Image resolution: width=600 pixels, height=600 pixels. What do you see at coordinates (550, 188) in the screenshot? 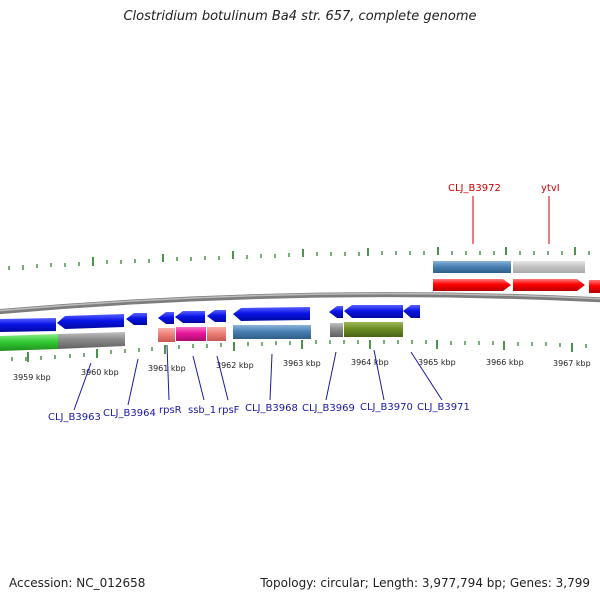
I see `gene-label: ytvI` at bounding box center [550, 188].